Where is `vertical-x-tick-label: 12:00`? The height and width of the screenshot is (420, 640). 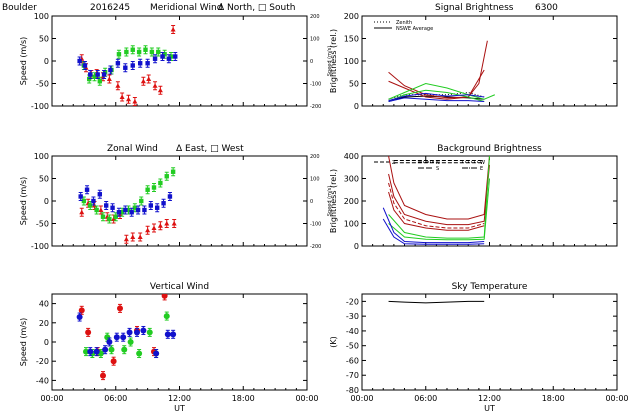 vertical-x-tick-label: 12:00 is located at coordinates (179, 398).